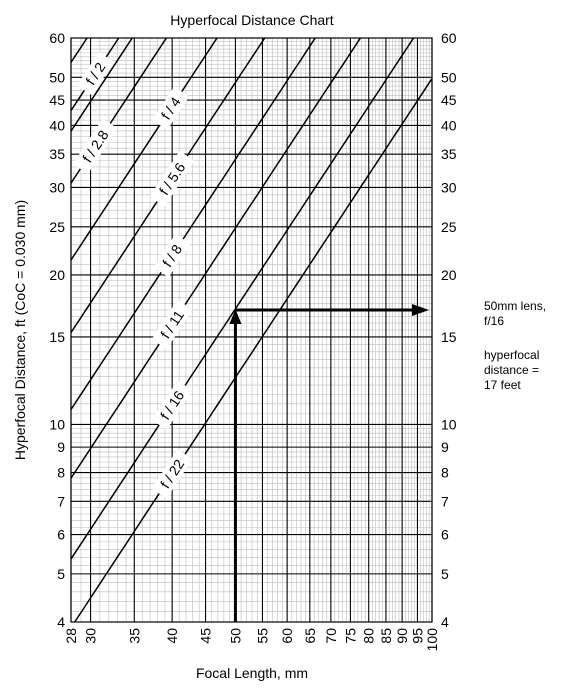 The image size is (576, 688). What do you see at coordinates (262, 636) in the screenshot?
I see `x-tick-label: 55` at bounding box center [262, 636].